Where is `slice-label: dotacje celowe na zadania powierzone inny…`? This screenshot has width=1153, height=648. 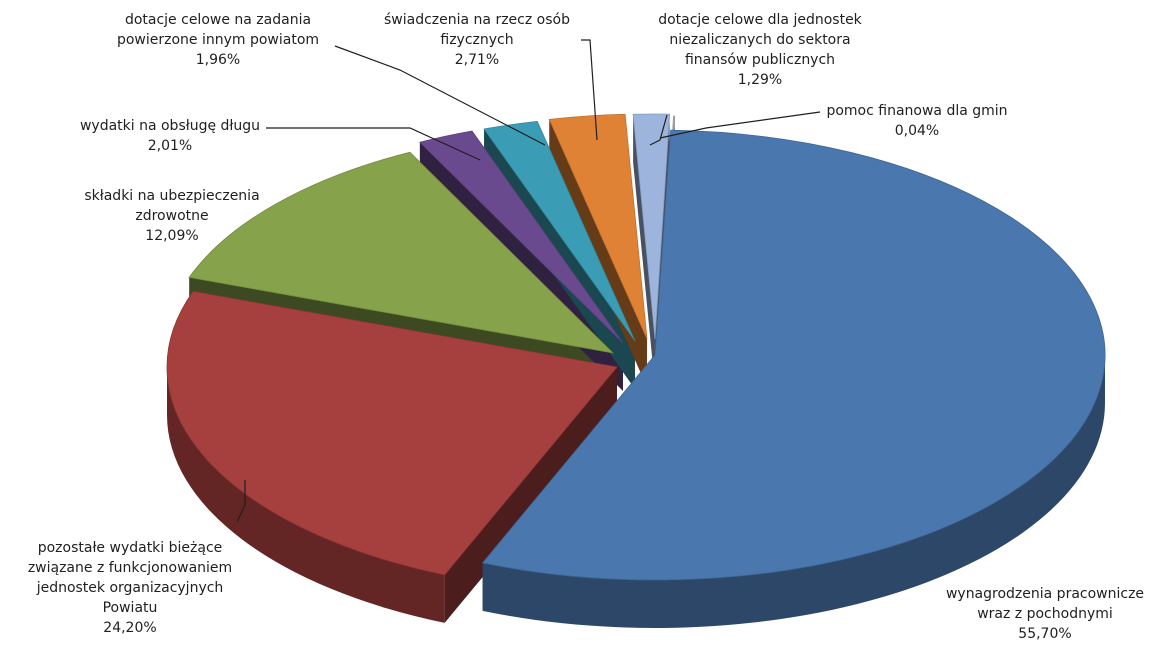
slice-label: dotacje celowe na zadania powierzone inny… is located at coordinates (218, 40).